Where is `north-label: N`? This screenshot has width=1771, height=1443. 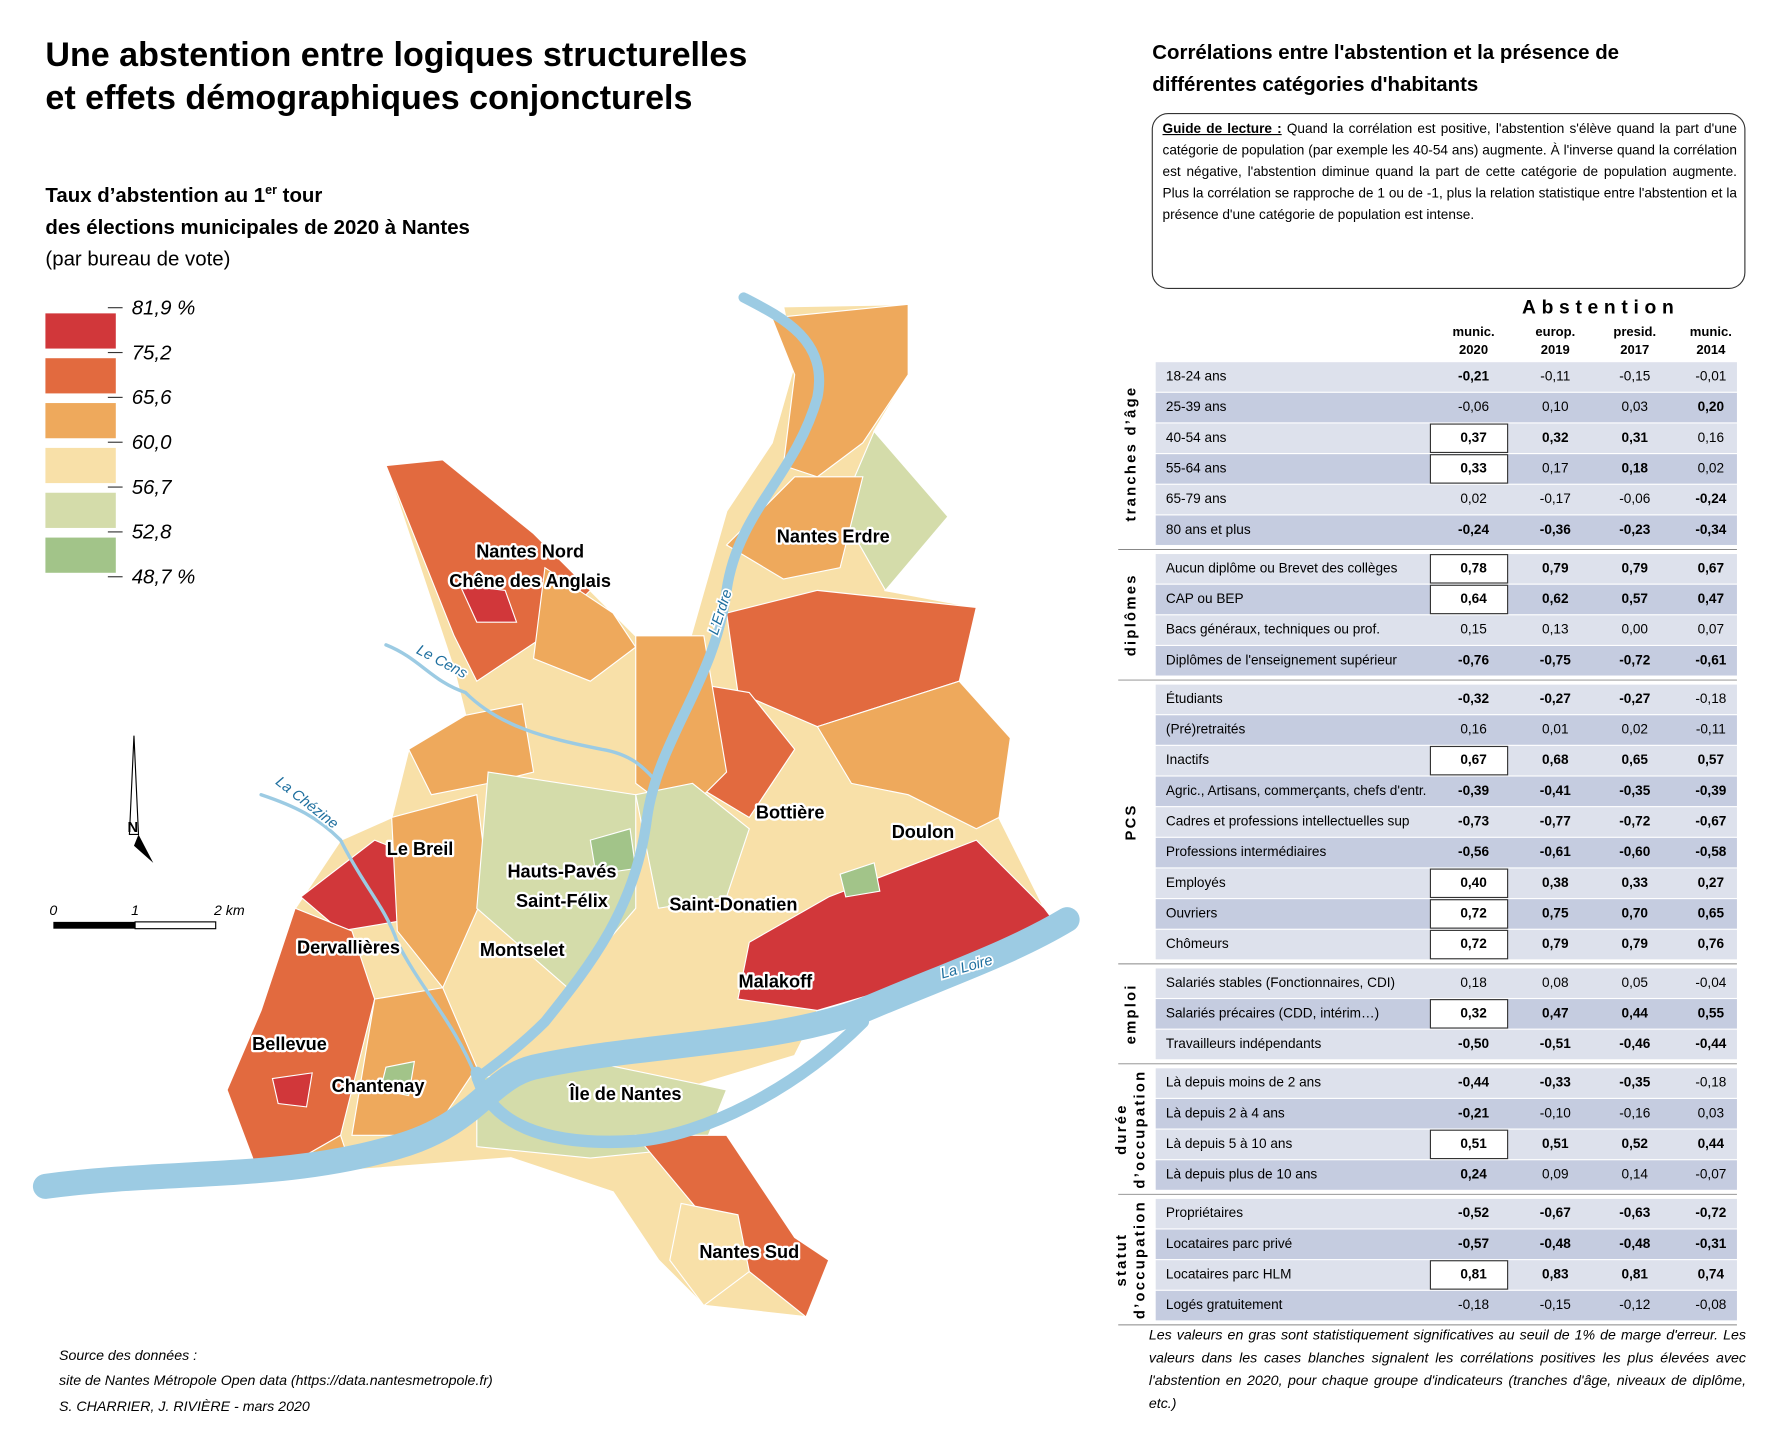 north-label: N is located at coordinates (132, 828).